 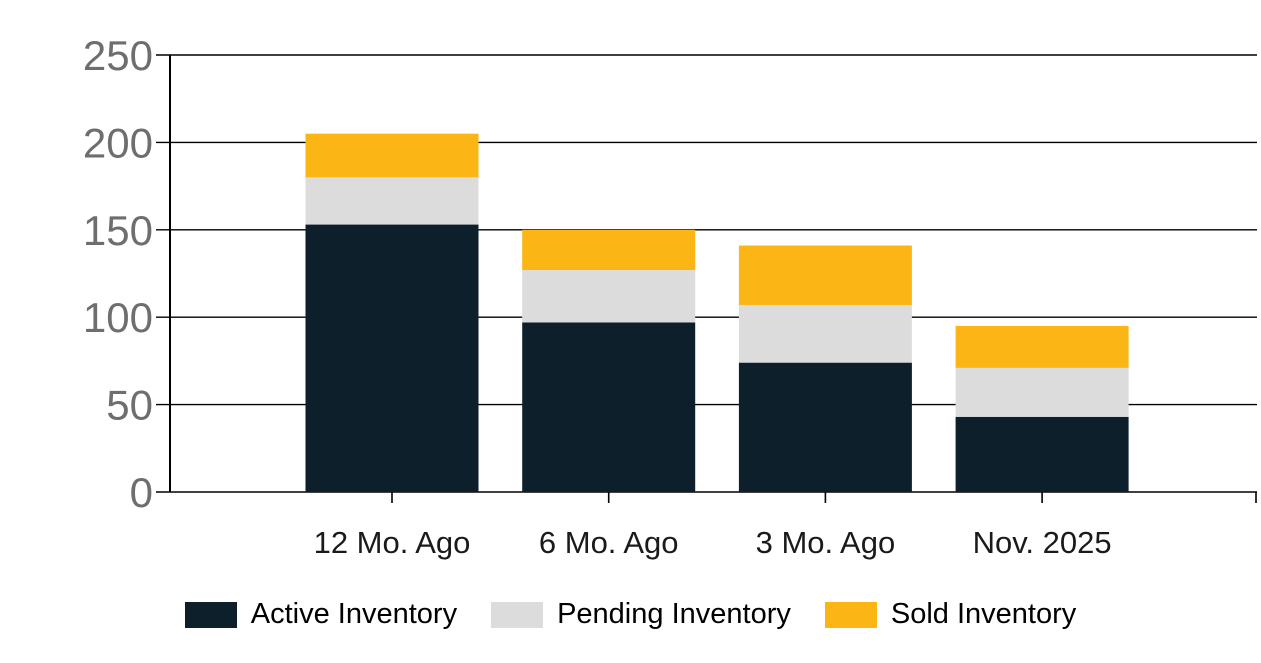 I want to click on legend-label: Pending Inventory, so click(x=674, y=614).